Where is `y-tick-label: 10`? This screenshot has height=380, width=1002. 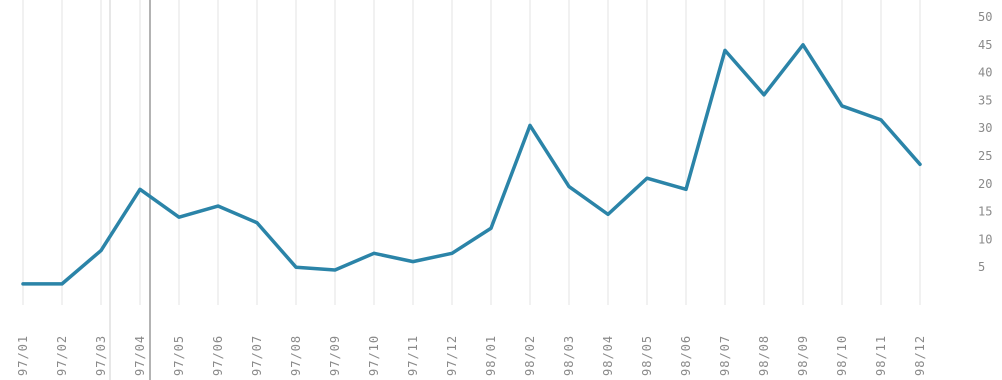
y-tick-label: 10 is located at coordinates (985, 239).